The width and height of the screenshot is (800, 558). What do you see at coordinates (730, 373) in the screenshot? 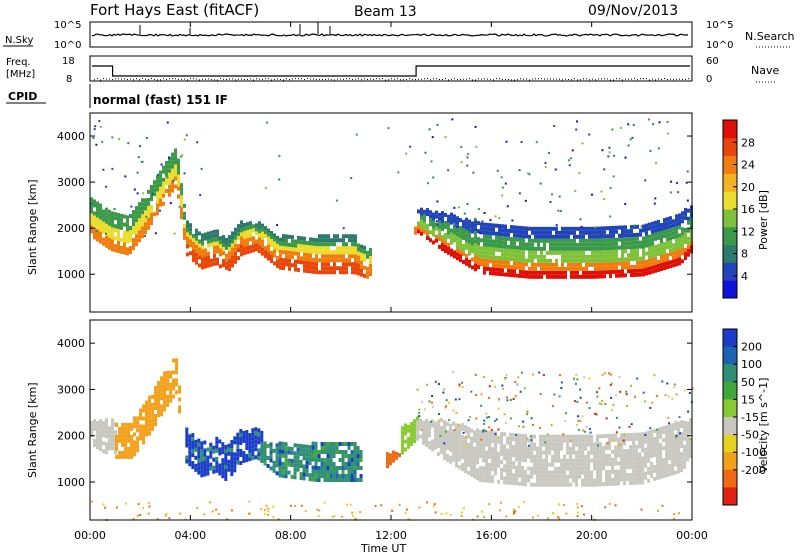
I see `colorbar-swatch` at bounding box center [730, 373].